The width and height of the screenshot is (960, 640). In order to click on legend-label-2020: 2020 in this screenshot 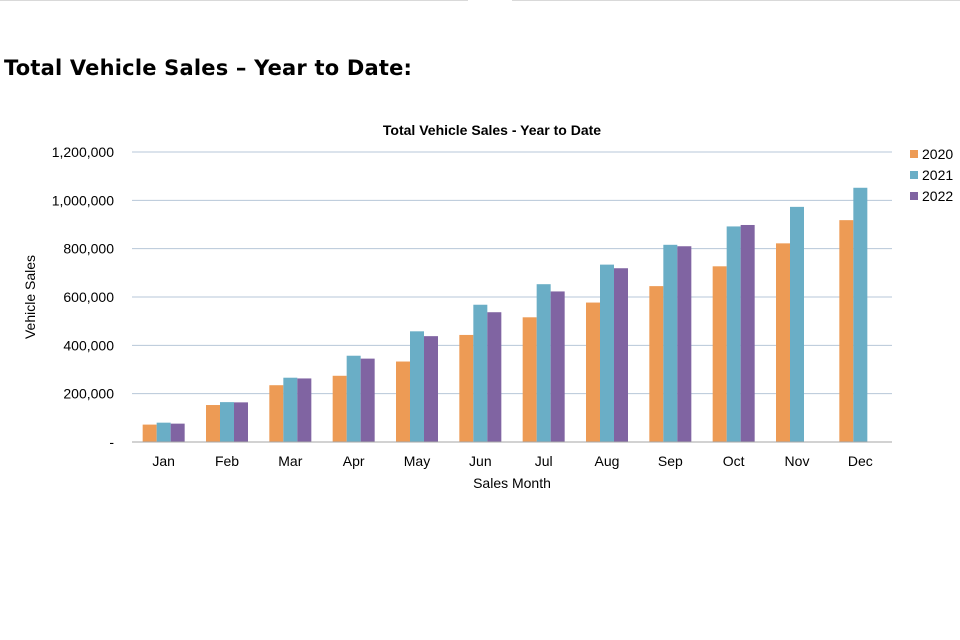, I will do `click(937, 154)`.